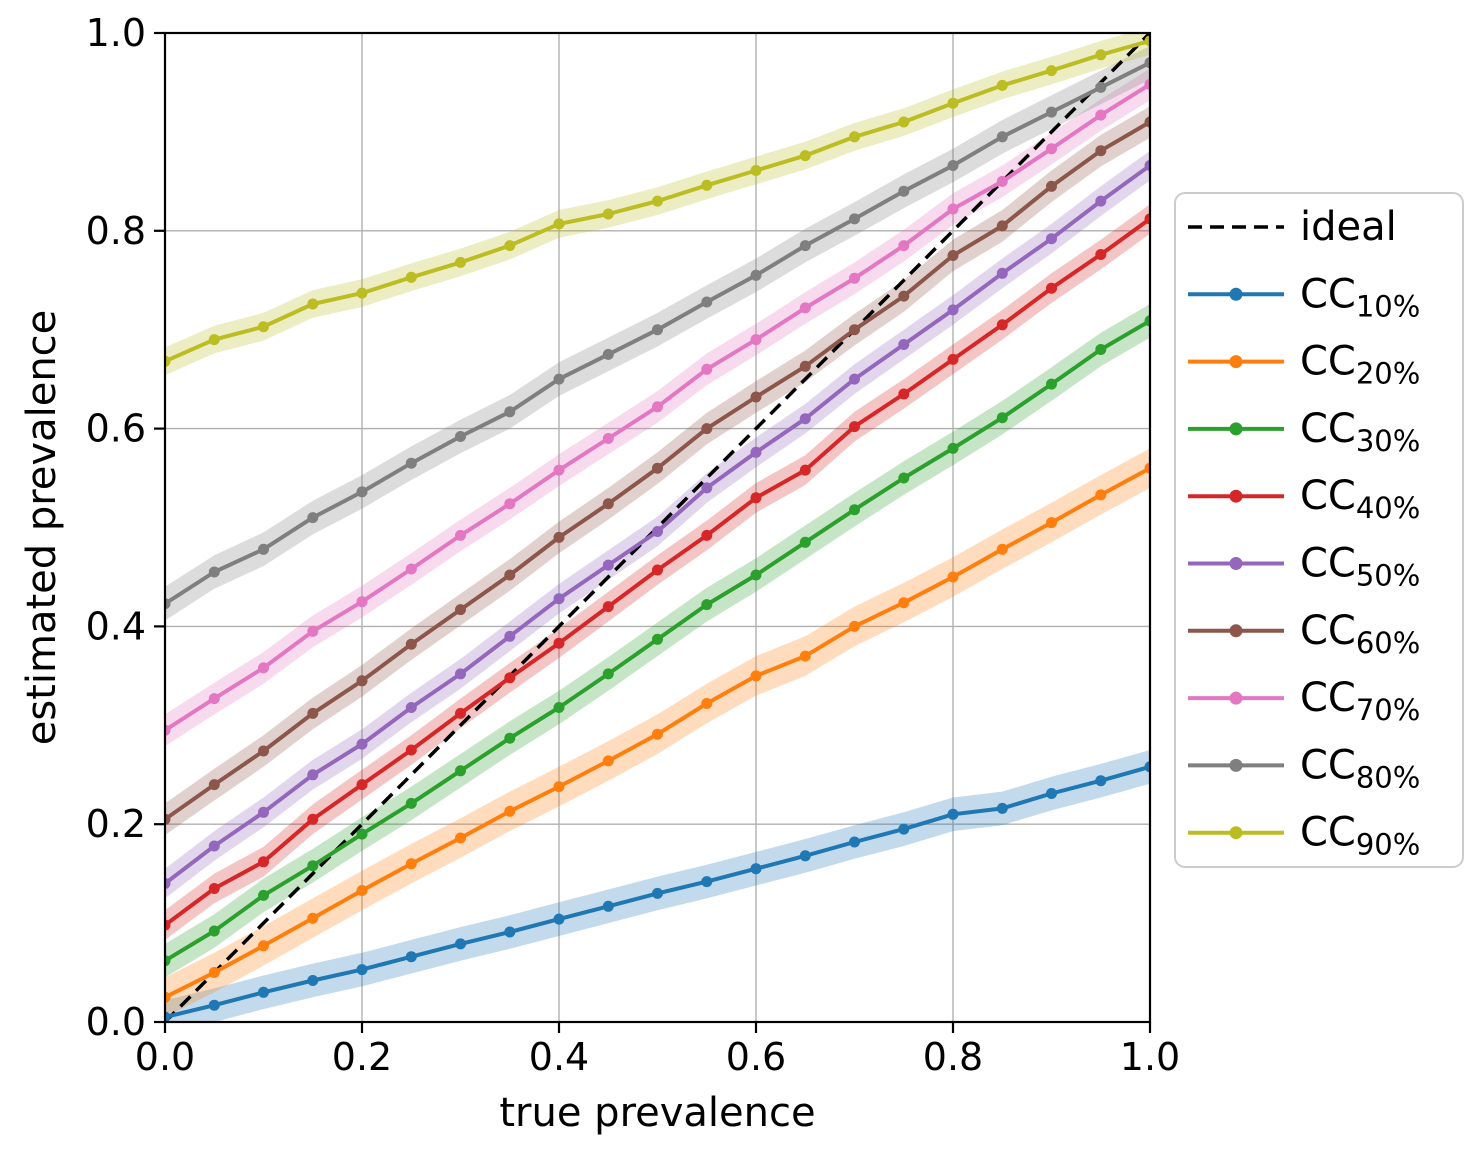  I want to click on legend-label-subscript: 40%, so click(1388, 508).